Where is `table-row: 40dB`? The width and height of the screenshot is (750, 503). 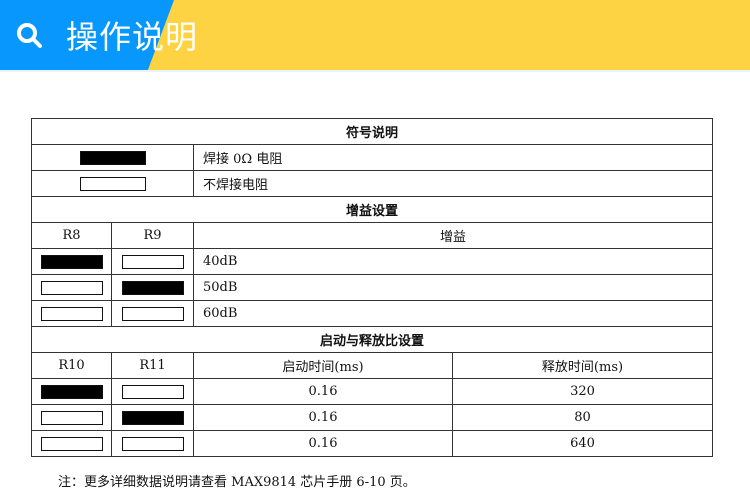
table-row: 40dB is located at coordinates (372, 261).